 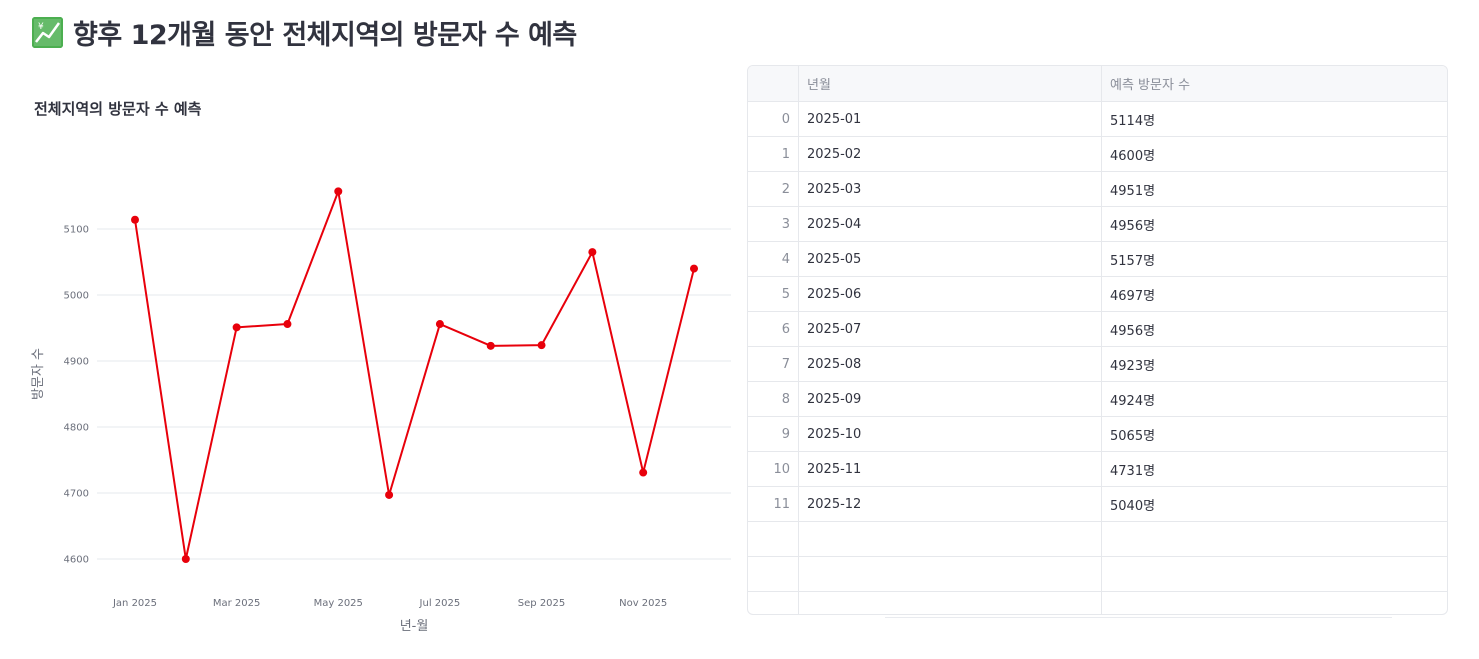 What do you see at coordinates (950, 434) in the screenshot?
I see `row-month-cell: 2025-10` at bounding box center [950, 434].